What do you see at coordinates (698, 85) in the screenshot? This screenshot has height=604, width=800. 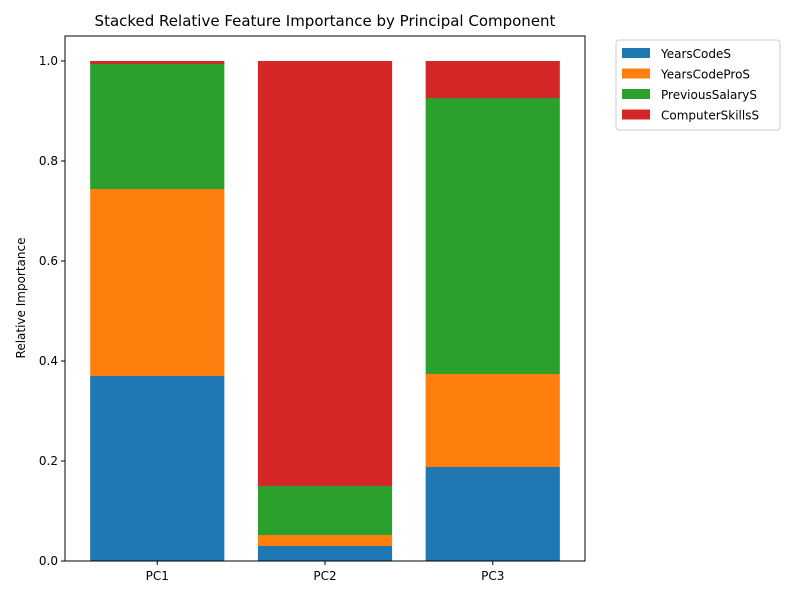 I see `legend-box` at bounding box center [698, 85].